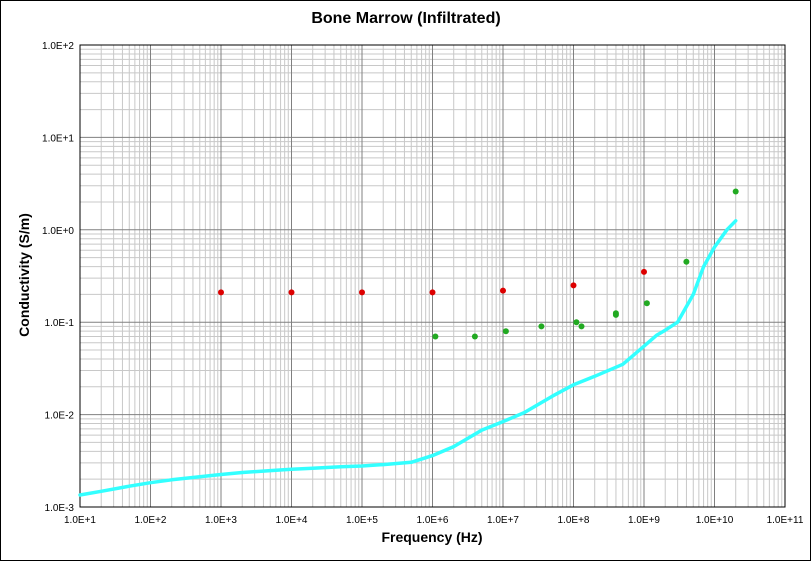 This screenshot has width=811, height=562. I want to click on x-tick-label: 1.0E+9, so click(644, 520).